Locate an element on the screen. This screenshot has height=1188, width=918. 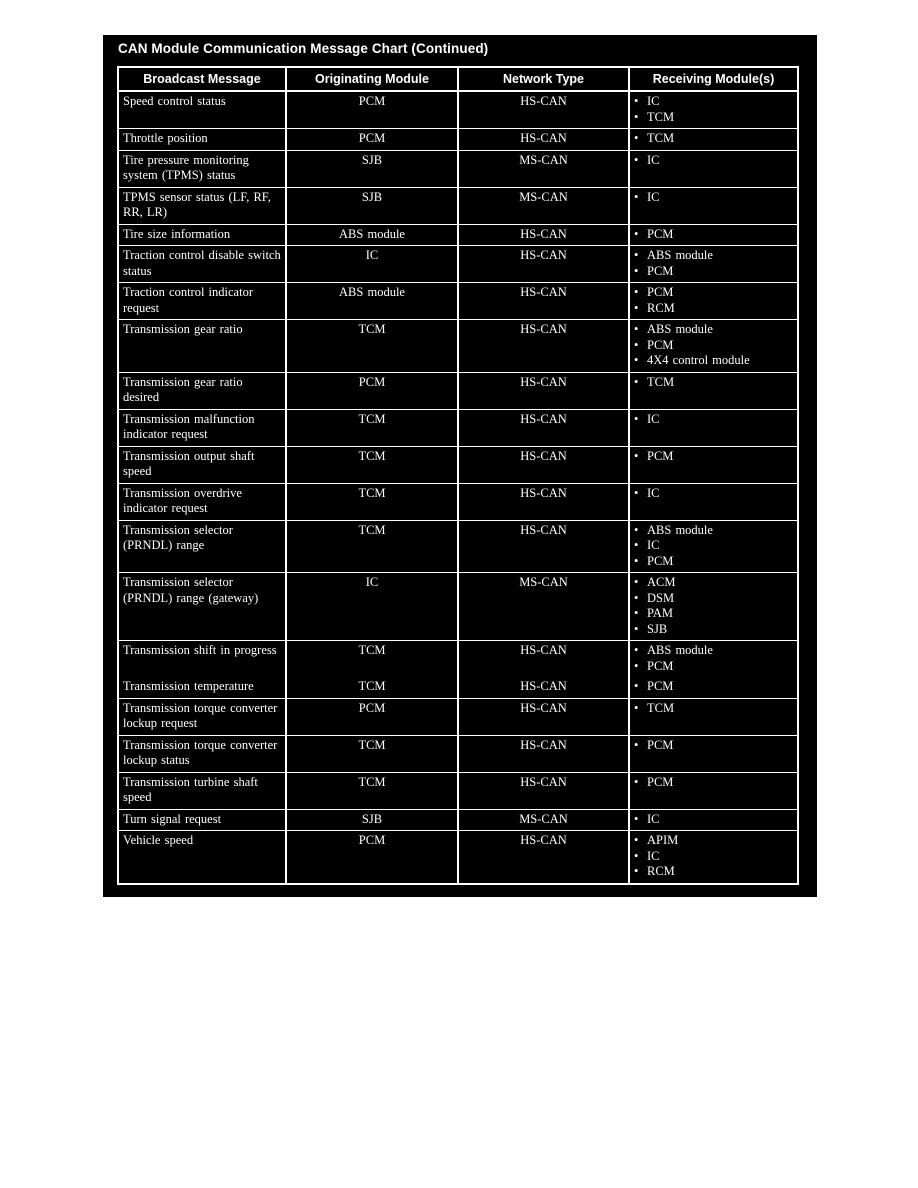
broadcast-message-cell: Transmission gear ratio is located at coordinates (202, 346).